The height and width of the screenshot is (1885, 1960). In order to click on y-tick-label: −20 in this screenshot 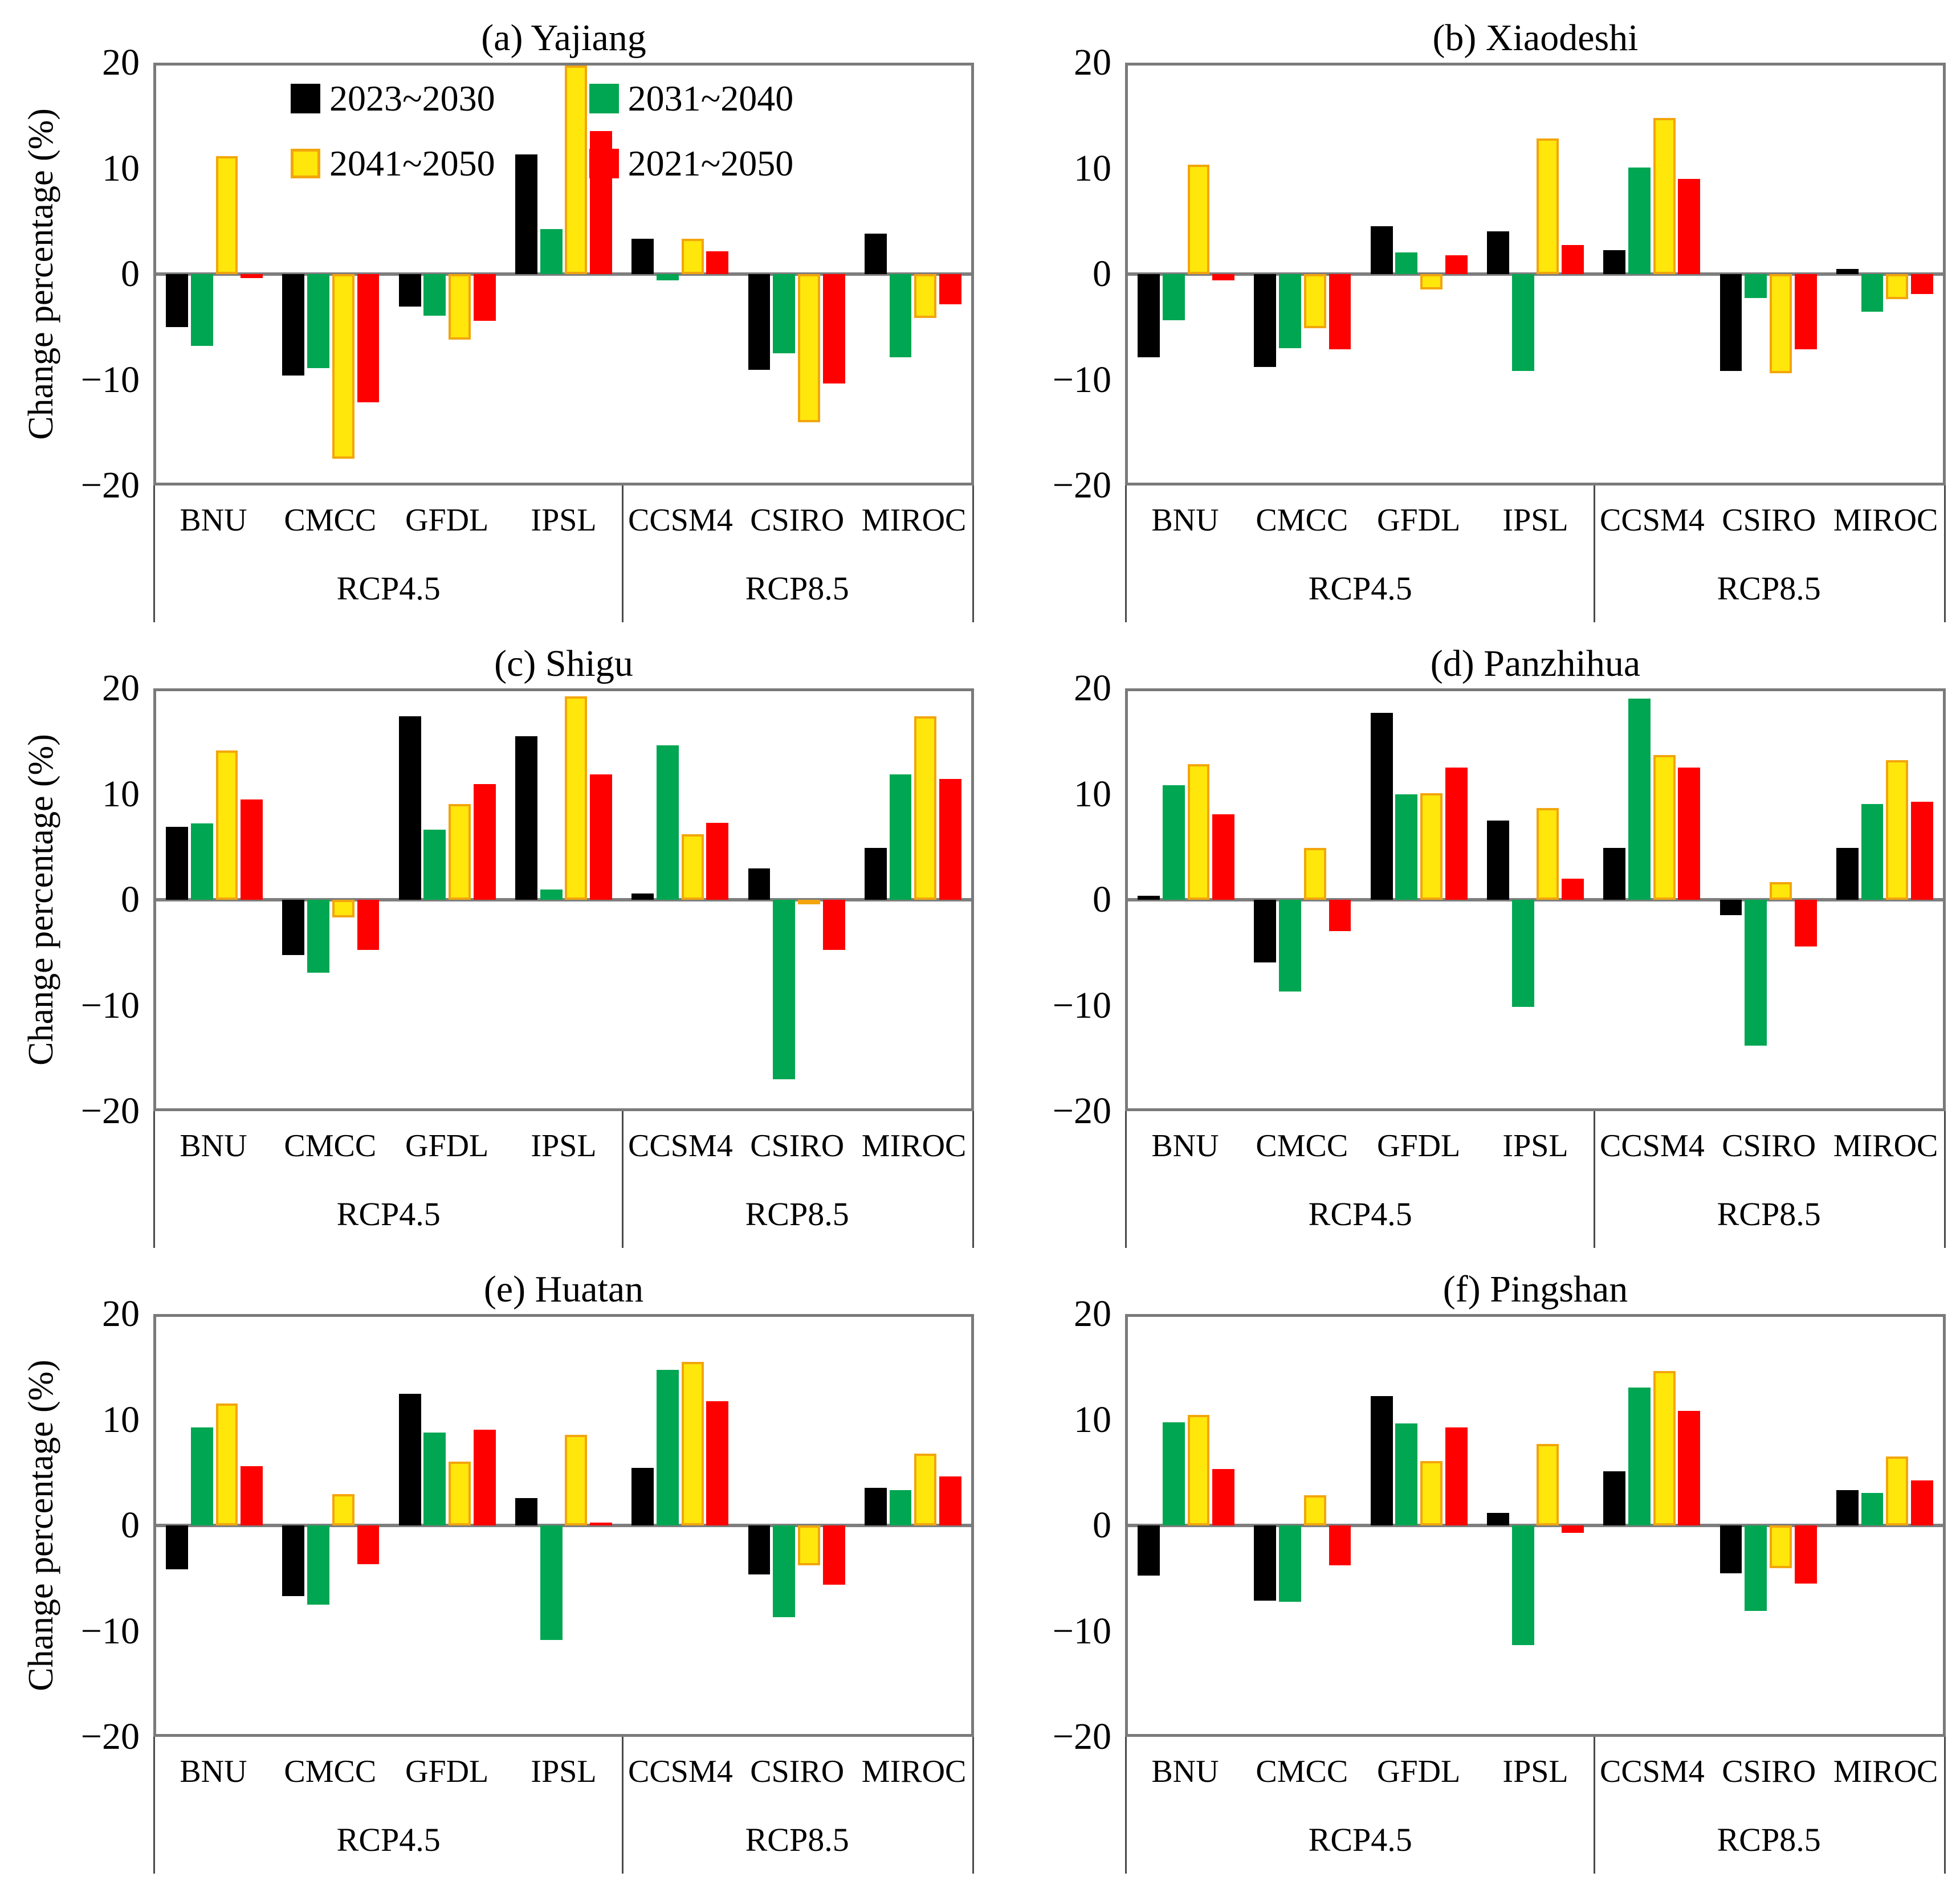, I will do `click(110, 1111)`.